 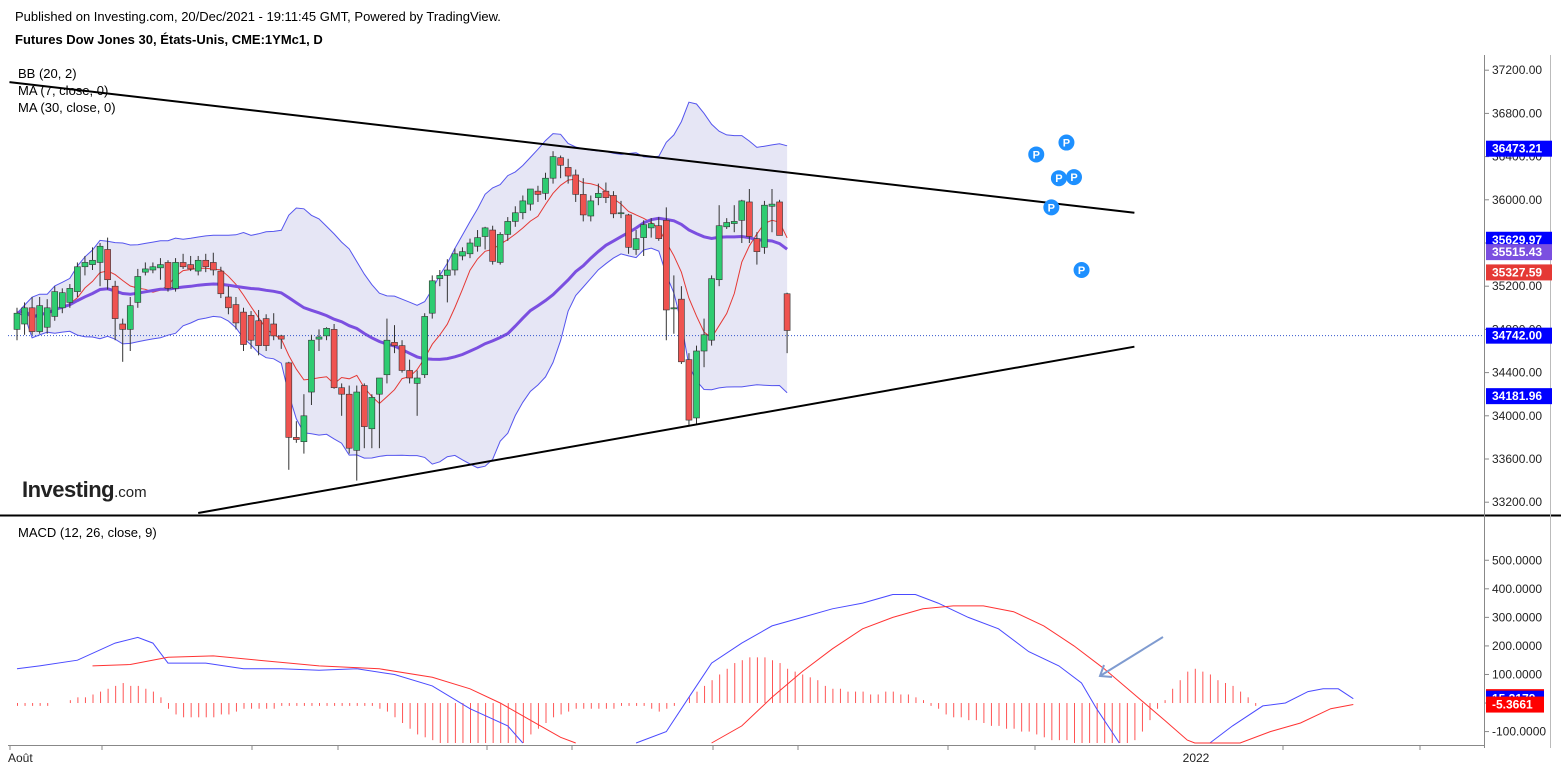 What do you see at coordinates (1517, 336) in the screenshot?
I see `price-tag-label: 34742.00` at bounding box center [1517, 336].